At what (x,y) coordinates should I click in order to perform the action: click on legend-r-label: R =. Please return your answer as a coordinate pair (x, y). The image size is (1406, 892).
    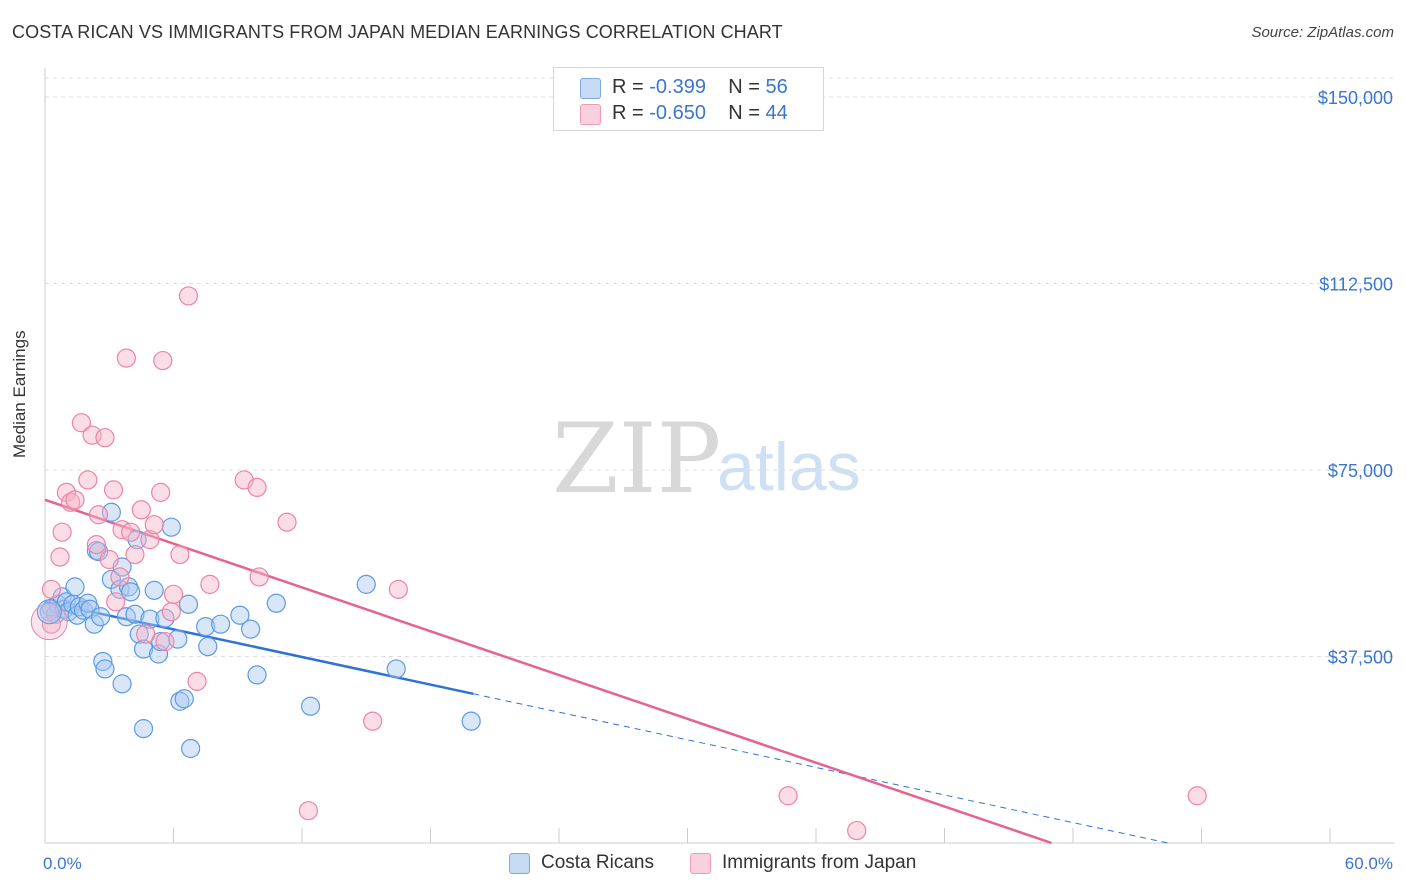
    Looking at the image, I should click on (628, 87).